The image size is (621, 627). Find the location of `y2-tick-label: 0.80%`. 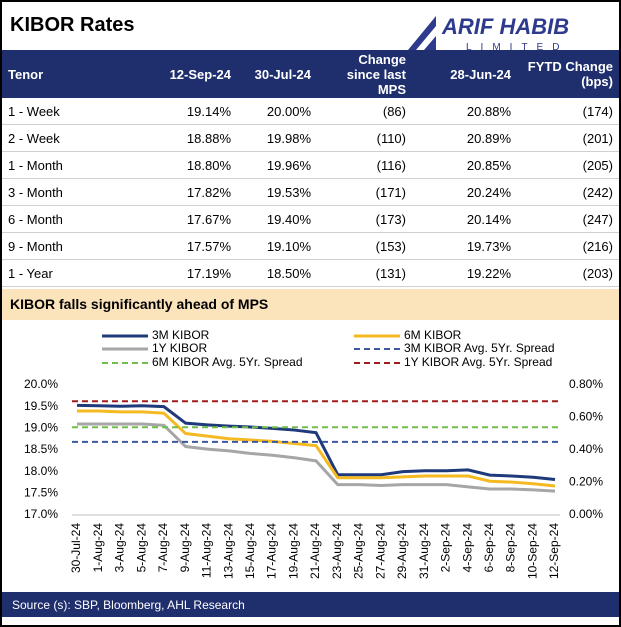

y2-tick-label: 0.80% is located at coordinates (586, 384).